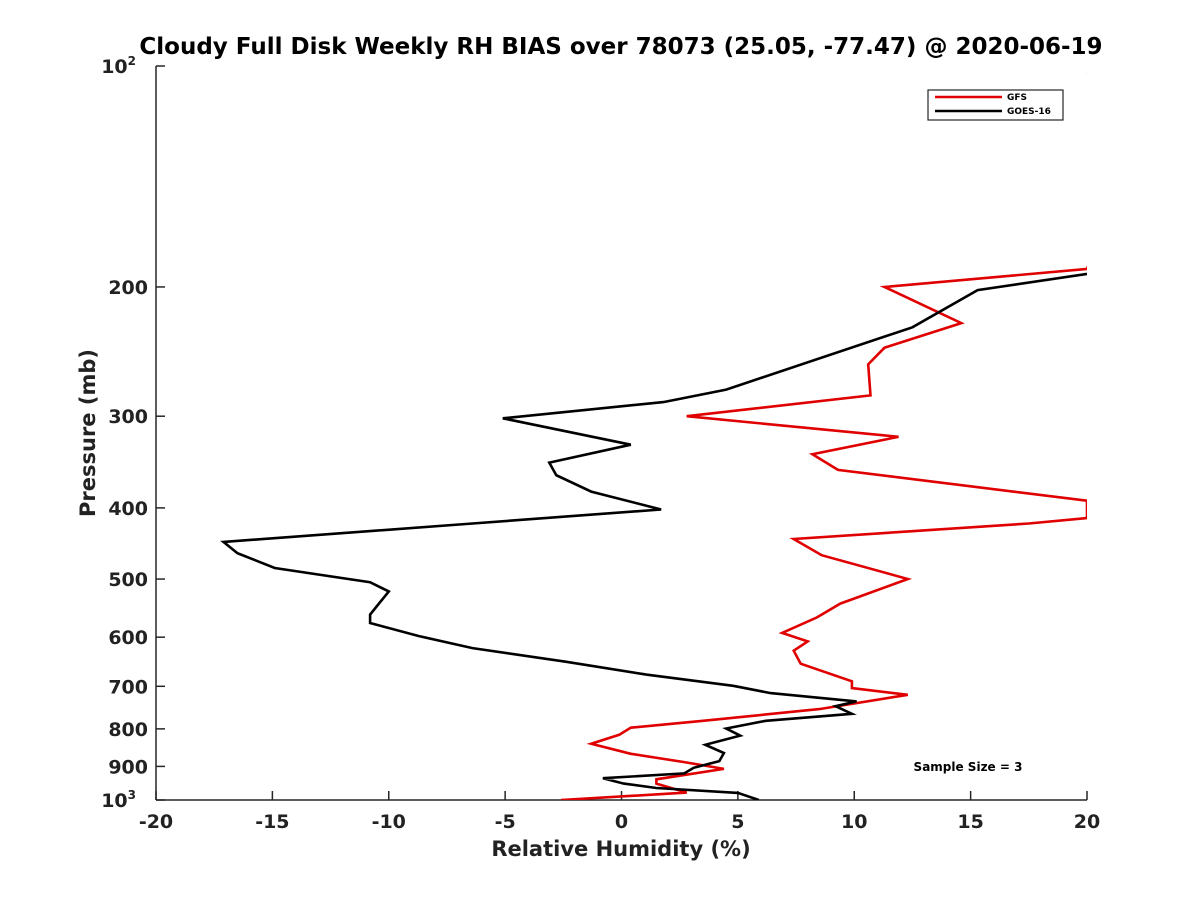  I want to click on sample-size-annotation: Sample Size = 3, so click(968, 767).